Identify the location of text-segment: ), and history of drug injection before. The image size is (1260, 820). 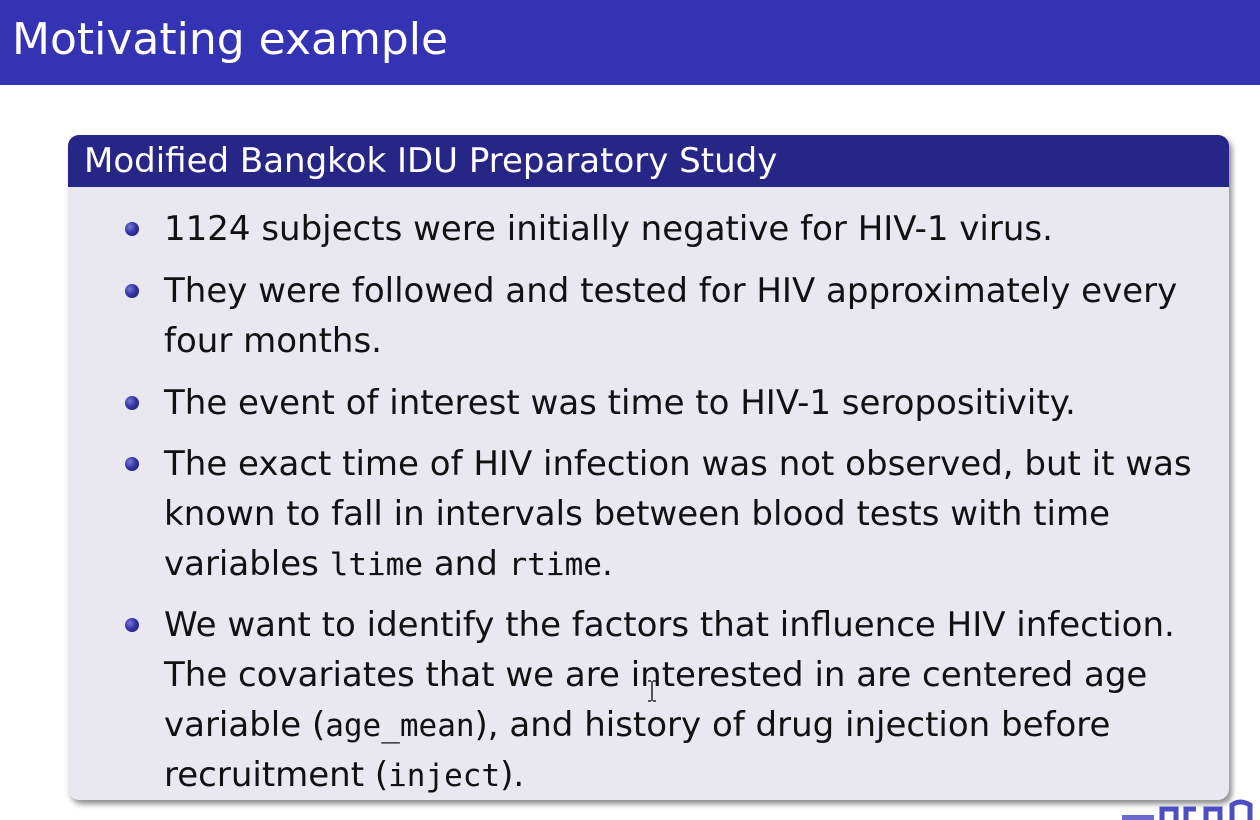
(792, 725).